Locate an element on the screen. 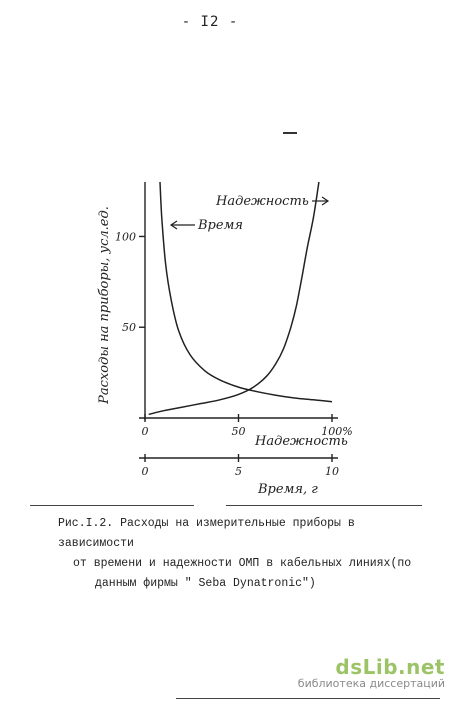 This screenshot has width=450, height=706. time-tick-label: 5 is located at coordinates (238, 471).